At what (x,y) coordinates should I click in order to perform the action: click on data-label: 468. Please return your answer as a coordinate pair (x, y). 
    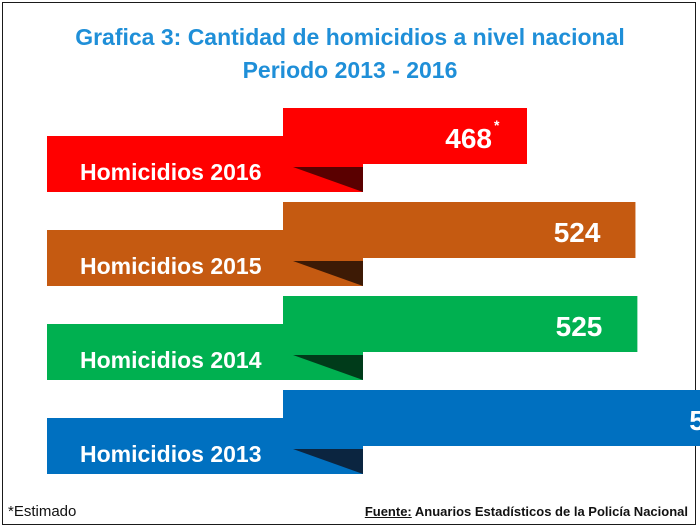
    Looking at the image, I should click on (468, 138).